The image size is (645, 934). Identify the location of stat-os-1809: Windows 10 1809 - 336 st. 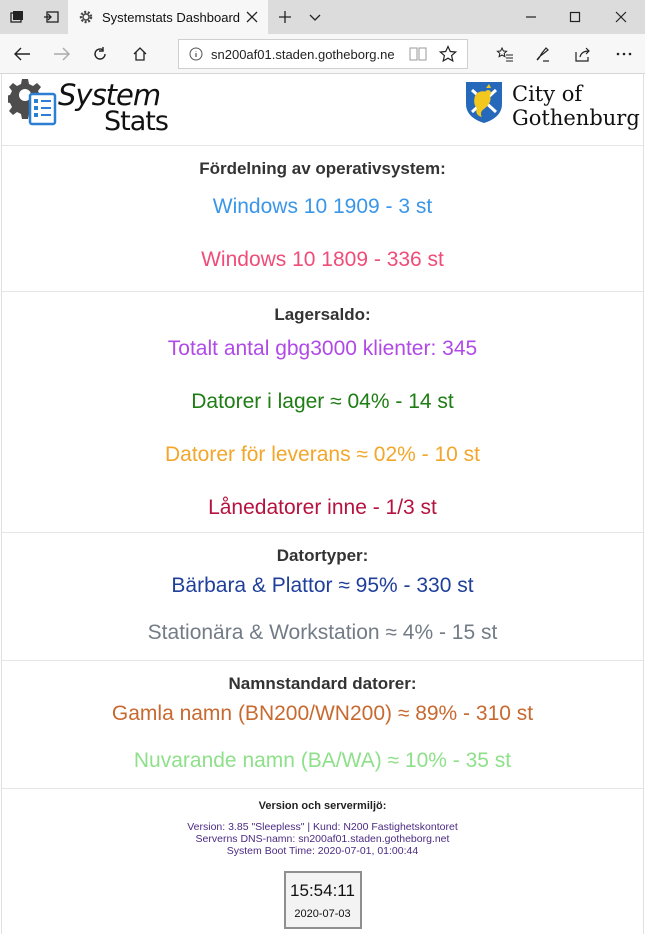
(322, 259).